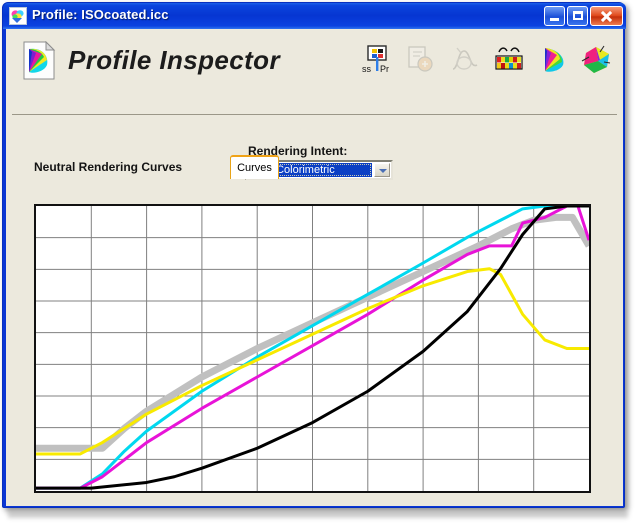  What do you see at coordinates (577, 16) in the screenshot?
I see `maximize-button` at bounding box center [577, 16].